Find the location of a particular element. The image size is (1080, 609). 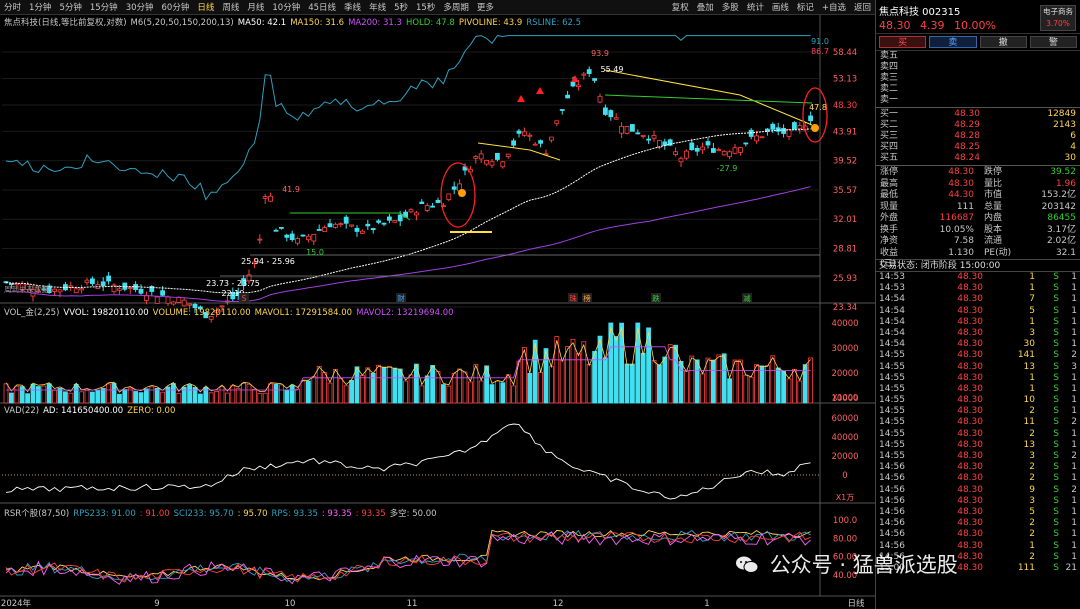

timeframe-tab: 30分钟 is located at coordinates (139, 8).